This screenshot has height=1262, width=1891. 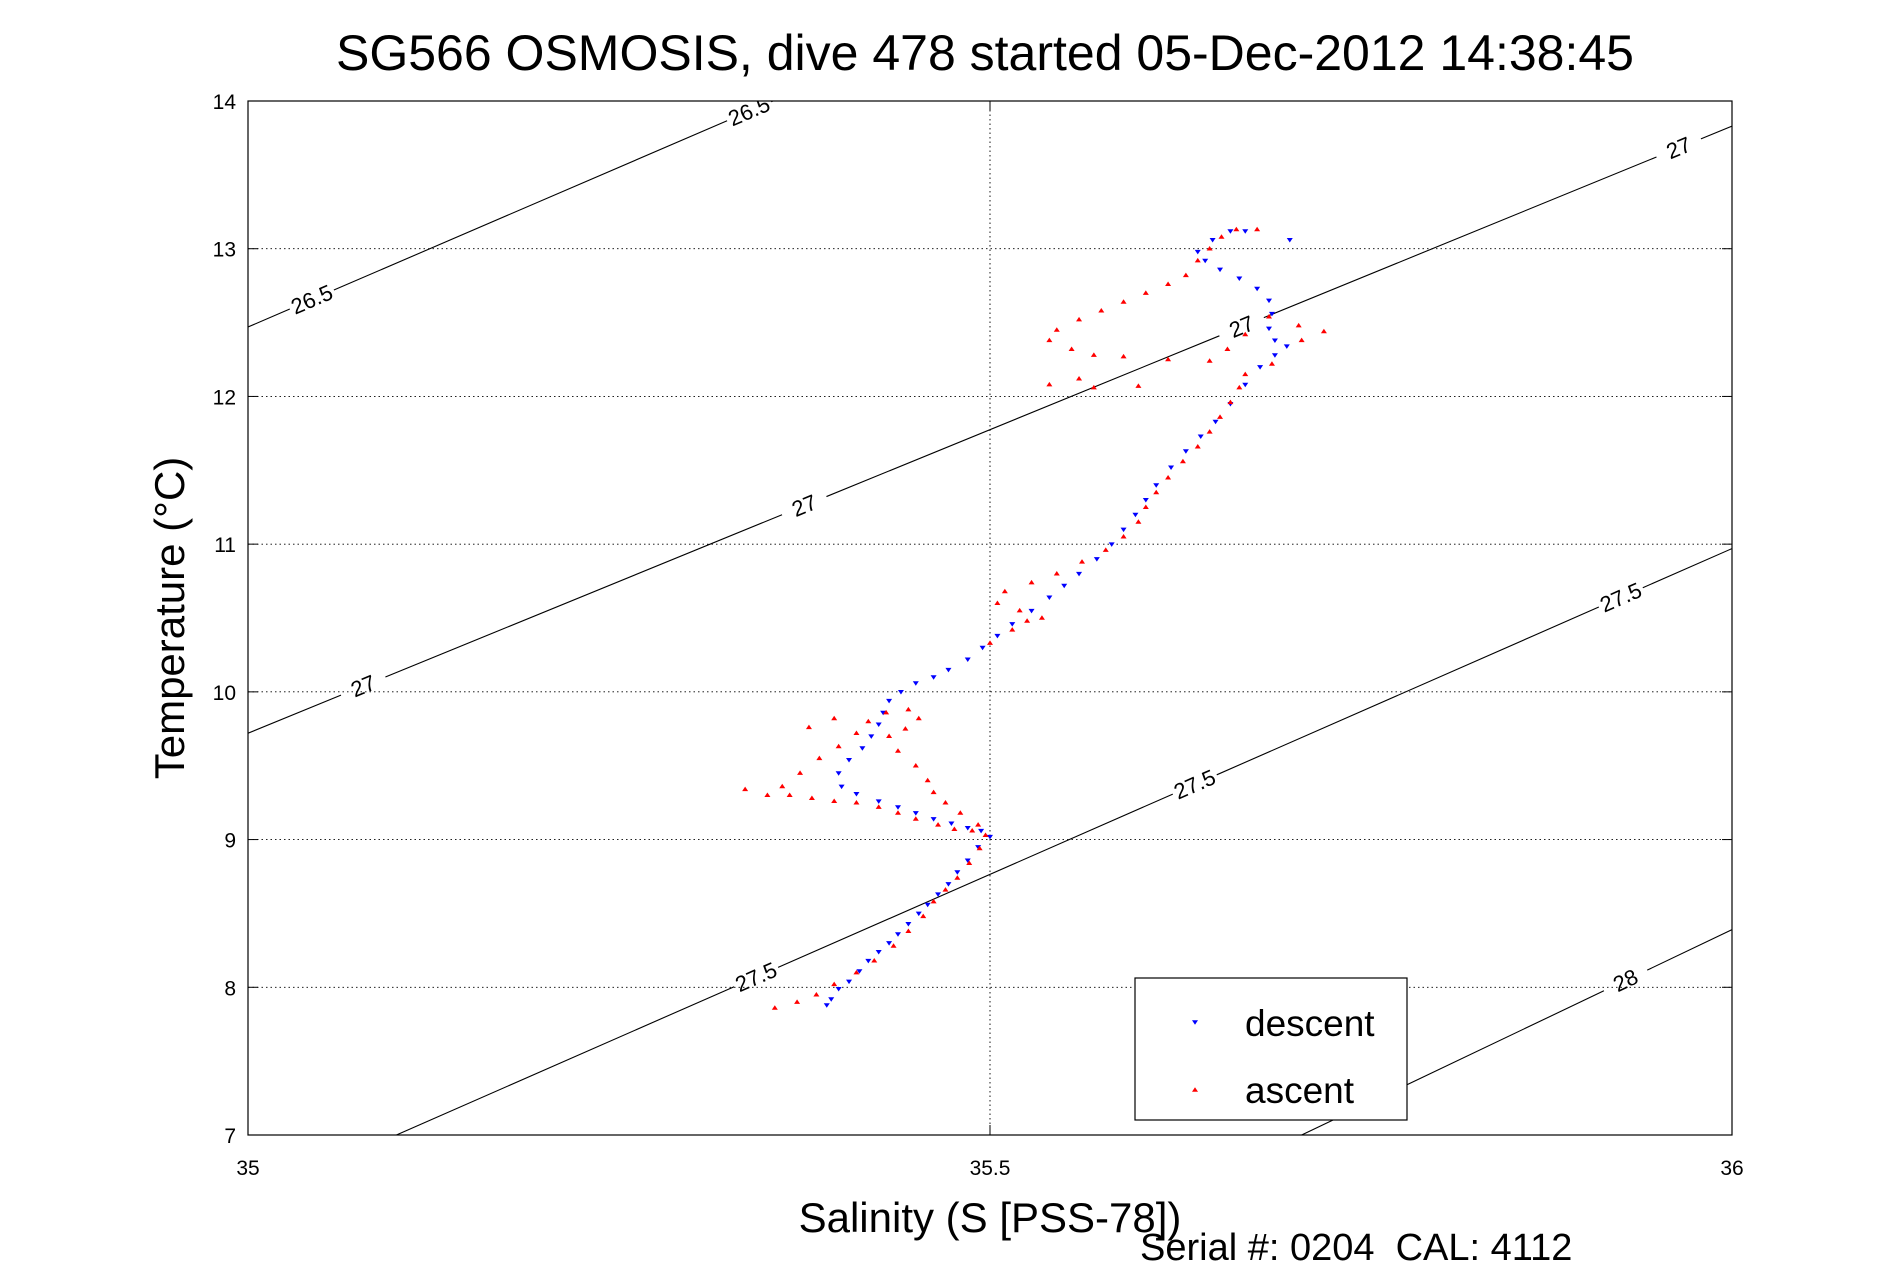 I want to click on x-tick-label: 35, so click(x=247, y=1168).